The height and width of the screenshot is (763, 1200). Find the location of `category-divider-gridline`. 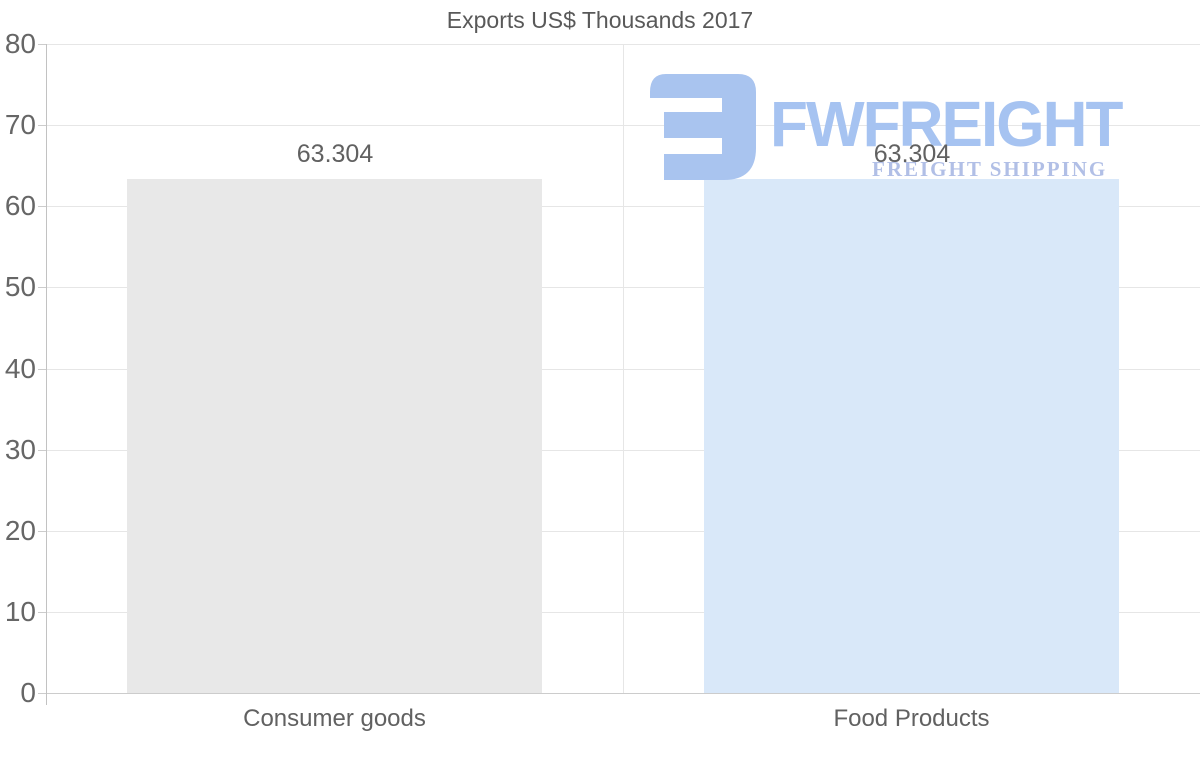

category-divider-gridline is located at coordinates (623, 368).